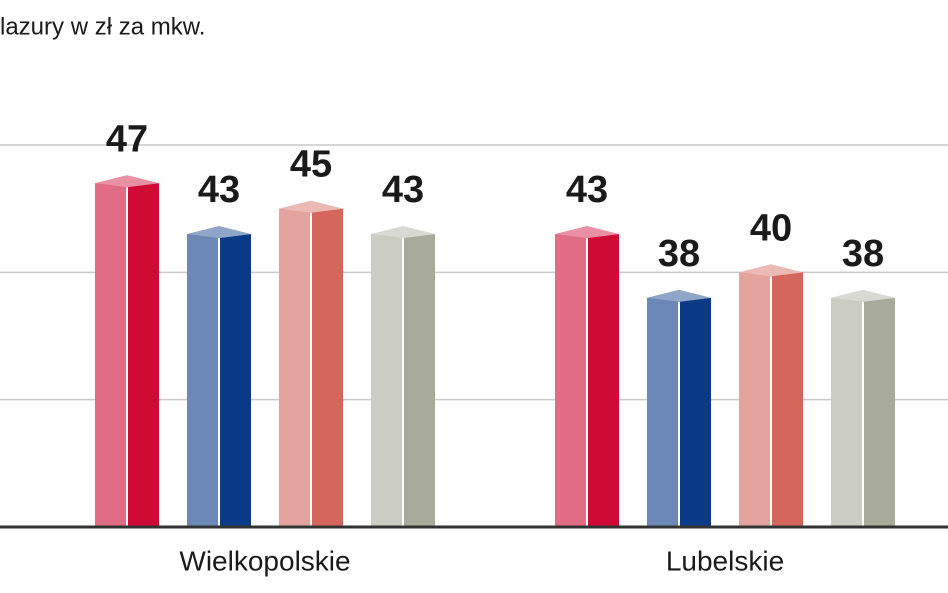  Describe the element at coordinates (102, 26) in the screenshot. I see `chart-title: lazury w zł za mkw.` at that location.